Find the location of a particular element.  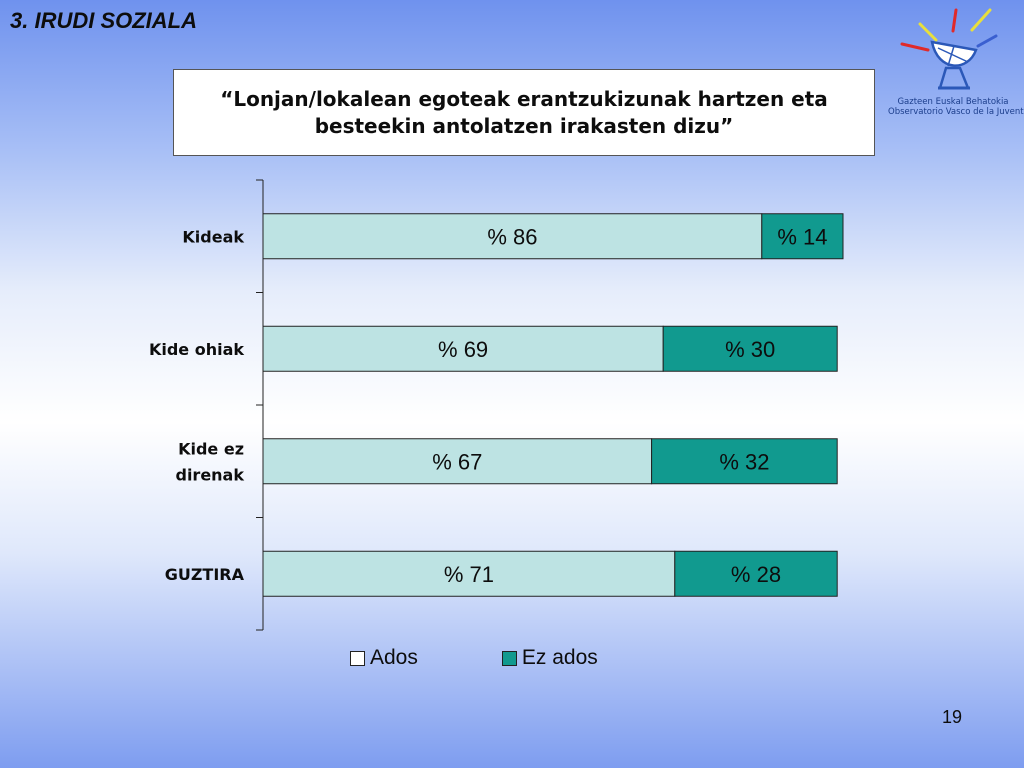

data-label-ez-ados-0: % 14 is located at coordinates (802, 236).